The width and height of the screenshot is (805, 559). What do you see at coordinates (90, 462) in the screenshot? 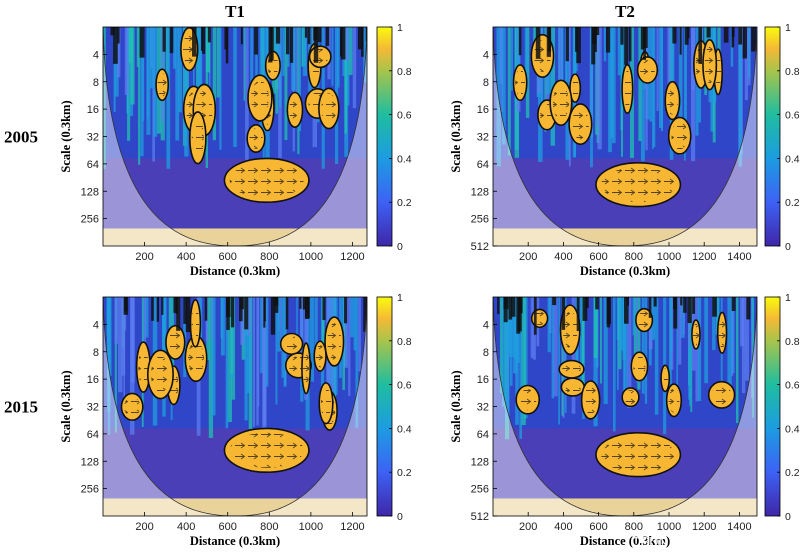
I see `y-tick-label: 128` at bounding box center [90, 462].